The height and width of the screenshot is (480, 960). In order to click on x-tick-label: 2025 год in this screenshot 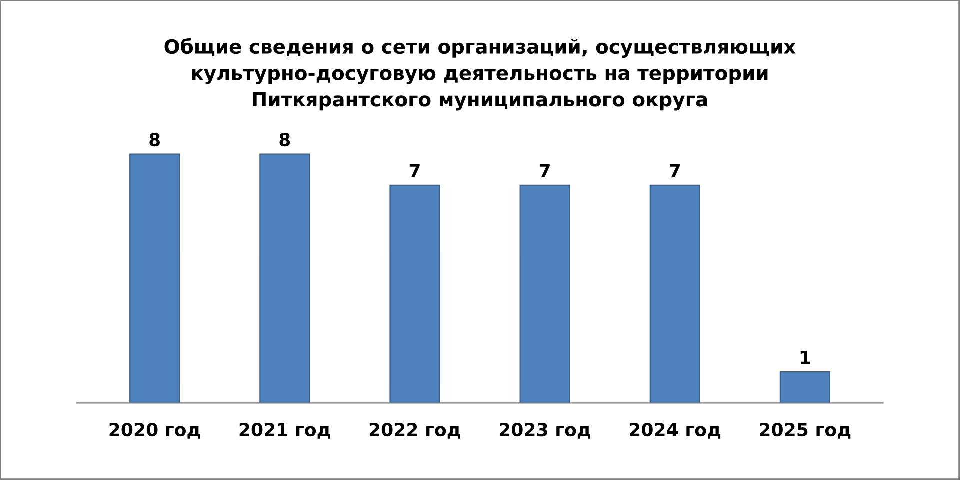, I will do `click(805, 430)`.